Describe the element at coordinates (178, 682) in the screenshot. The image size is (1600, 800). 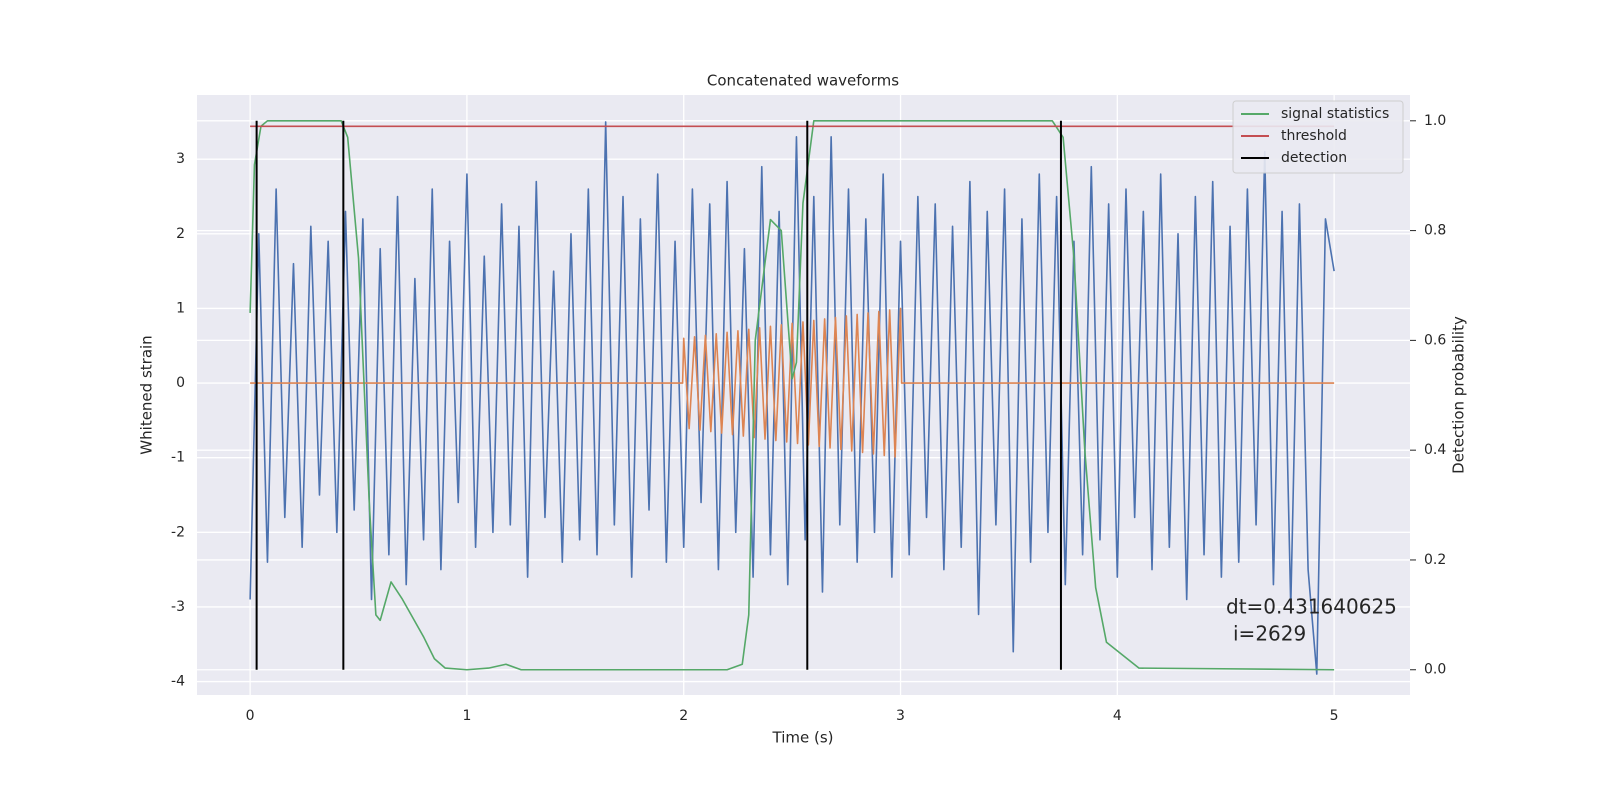
I see `y-tick-label: -4` at that location.